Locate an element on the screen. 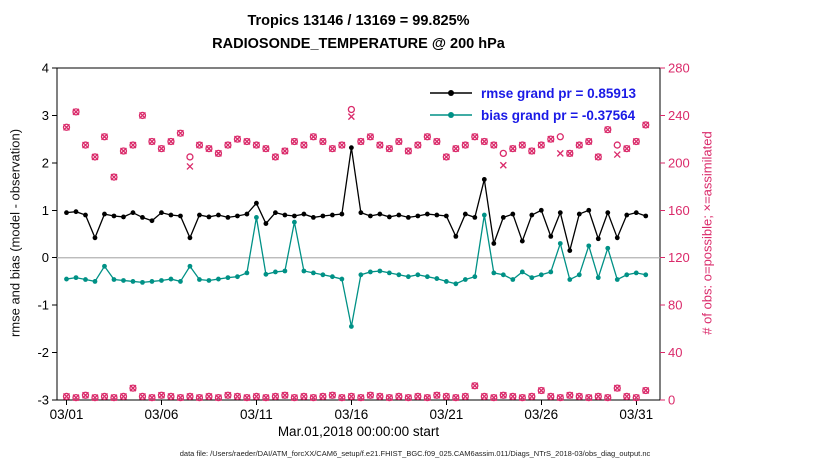 The width and height of the screenshot is (830, 470). x-axis-label: Mar.01,2018 00:00:00 start is located at coordinates (358, 431).